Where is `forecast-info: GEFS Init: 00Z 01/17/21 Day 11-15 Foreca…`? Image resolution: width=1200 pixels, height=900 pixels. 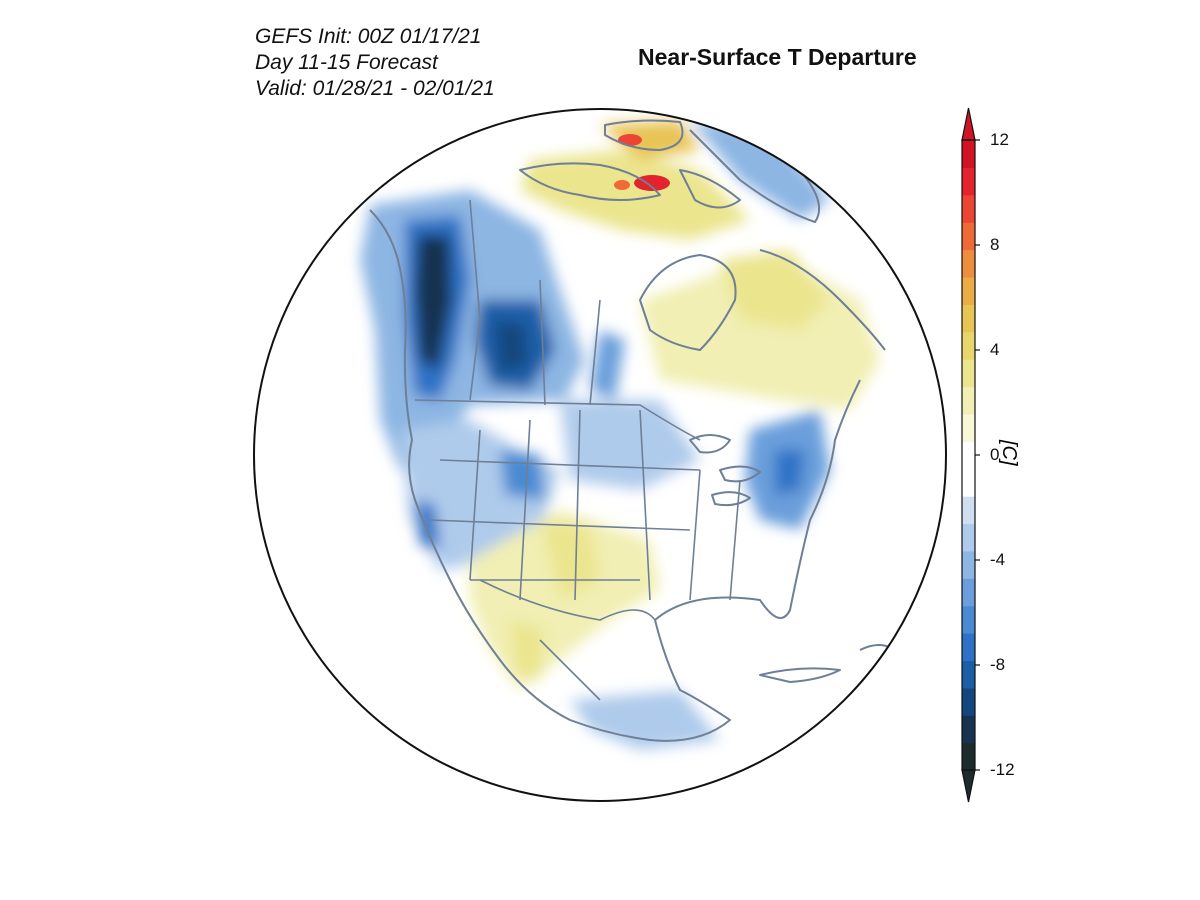 forecast-info: GEFS Init: 00Z 01/17/21 Day 11-15 Foreca… is located at coordinates (375, 63).